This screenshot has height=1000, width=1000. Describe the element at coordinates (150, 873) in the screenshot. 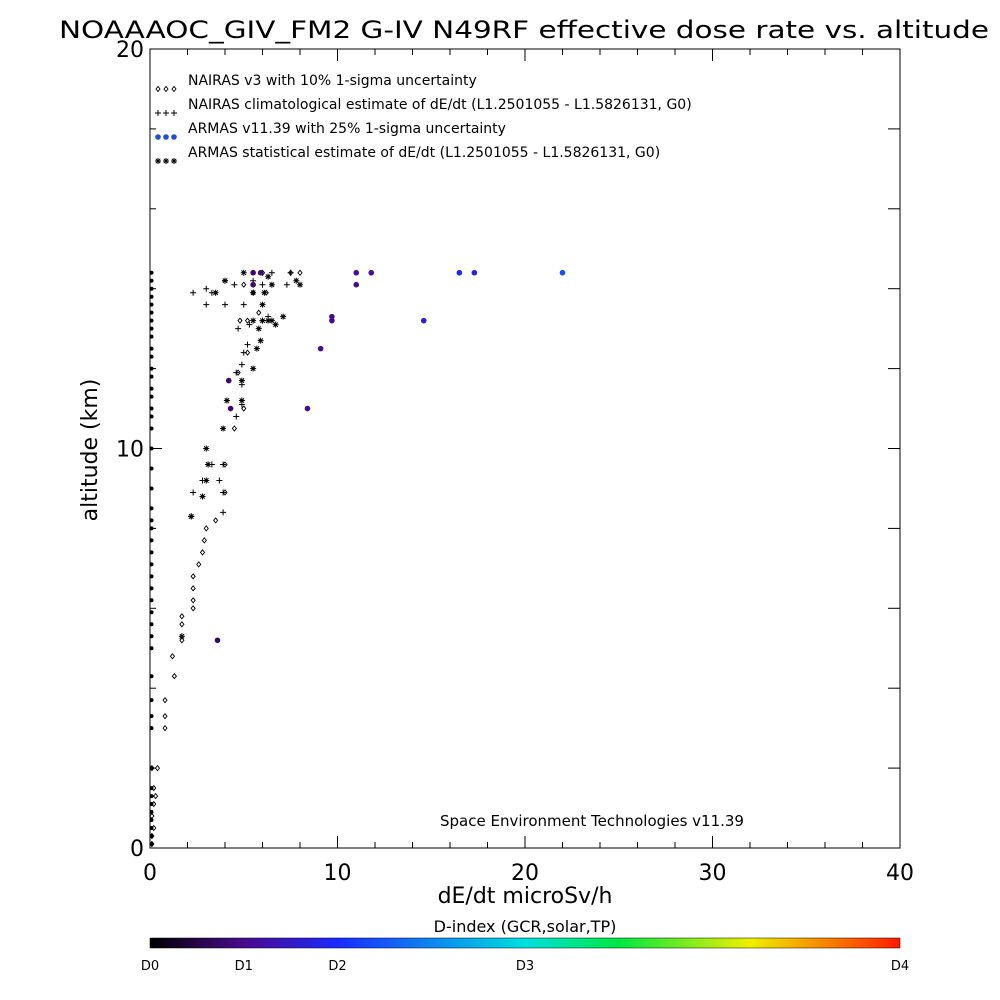

I see `x-tick-label: 0` at that location.